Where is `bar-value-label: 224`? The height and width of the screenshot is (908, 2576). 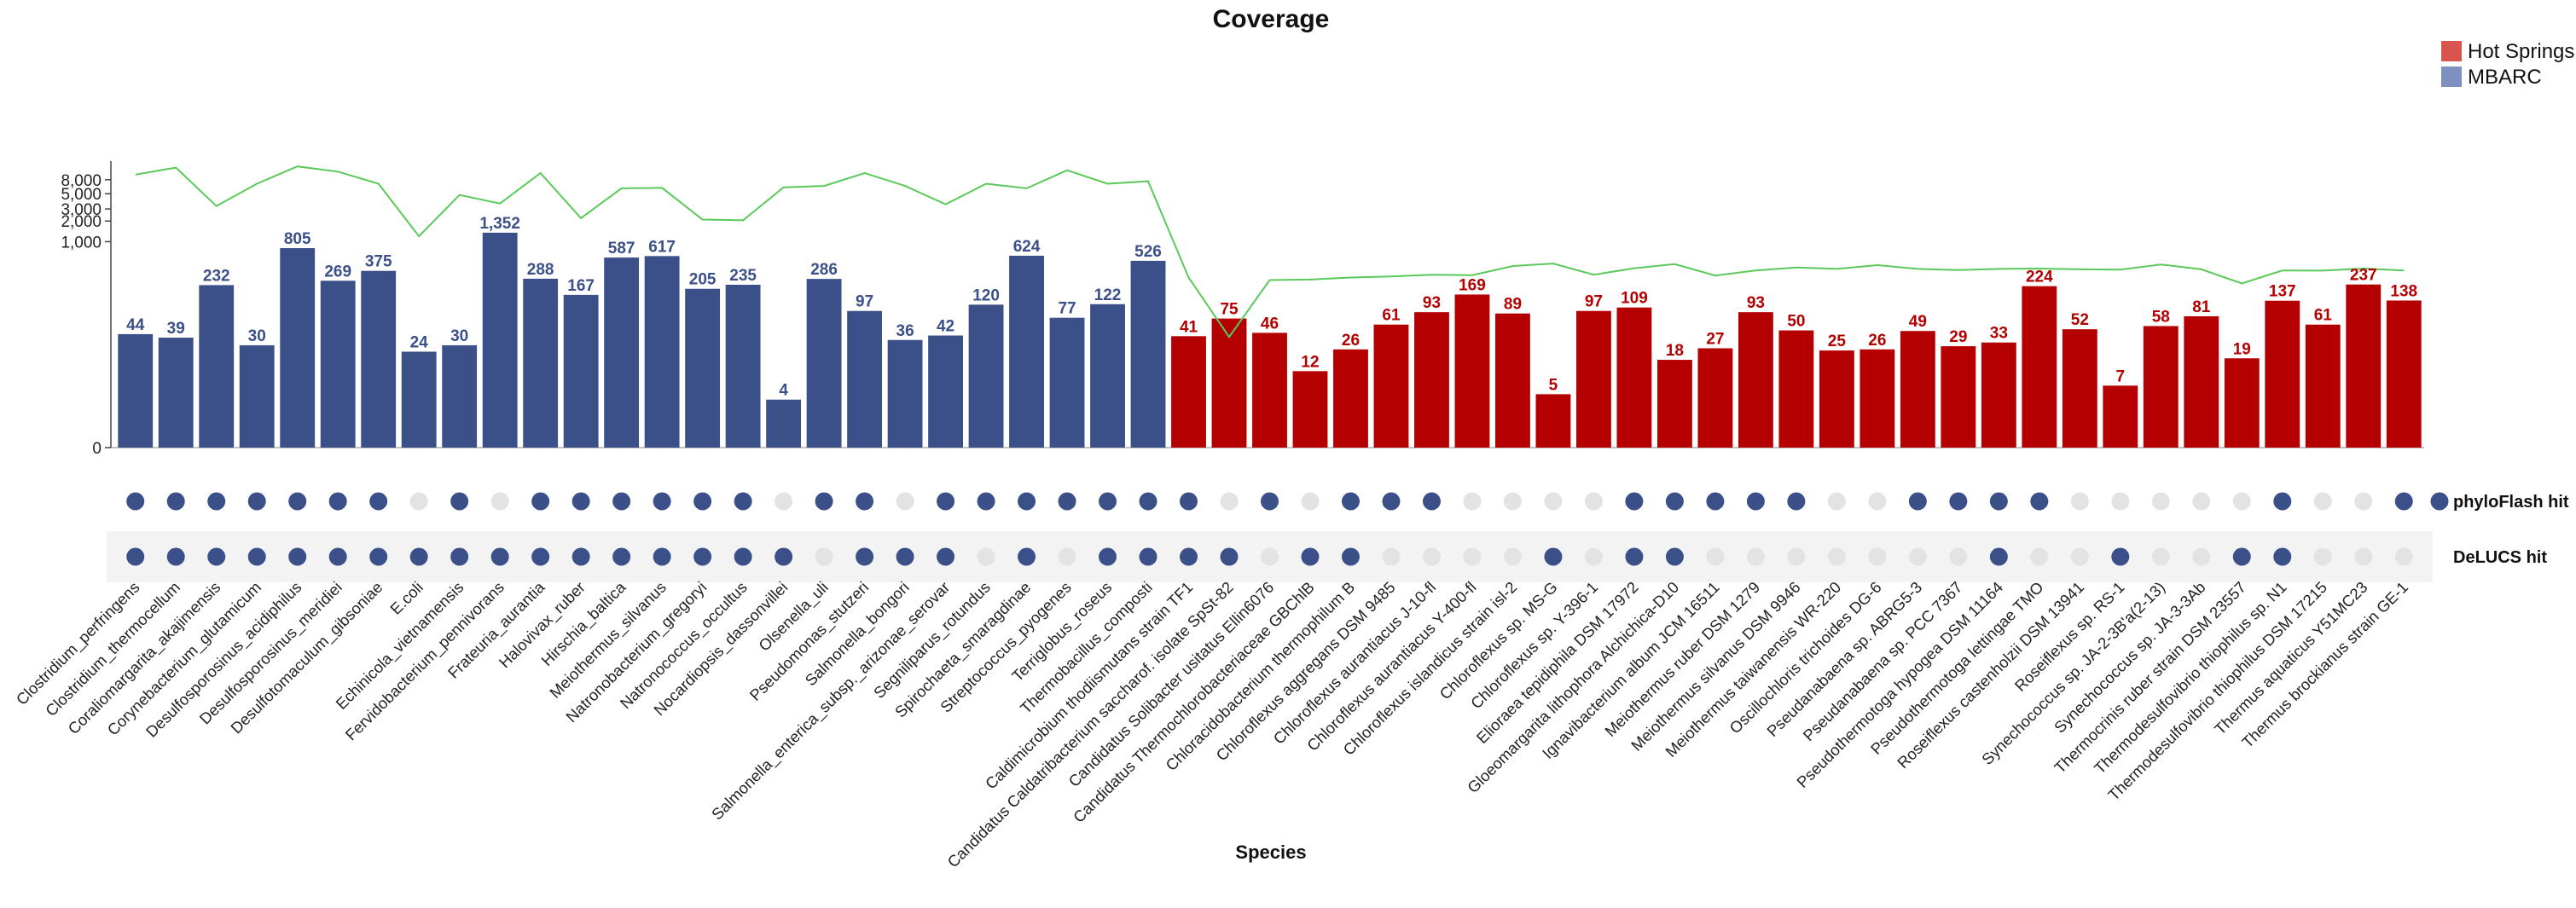
bar-value-label: 224 is located at coordinates (2039, 277).